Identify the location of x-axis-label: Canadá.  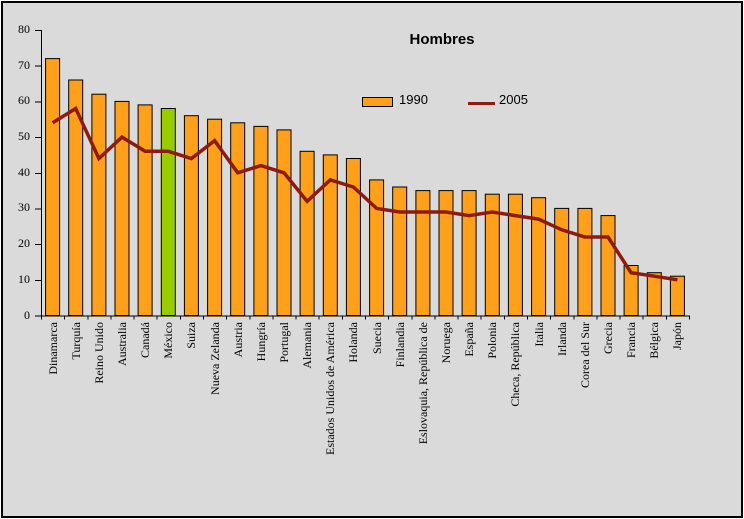
(145, 340).